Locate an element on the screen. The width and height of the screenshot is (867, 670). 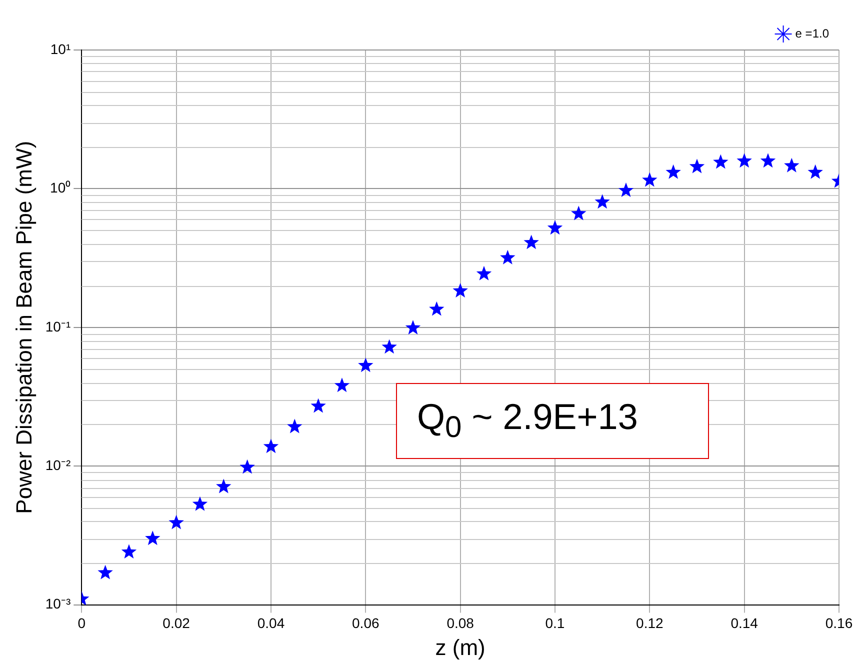
x-tick-label: 0.1 is located at coordinates (555, 623).